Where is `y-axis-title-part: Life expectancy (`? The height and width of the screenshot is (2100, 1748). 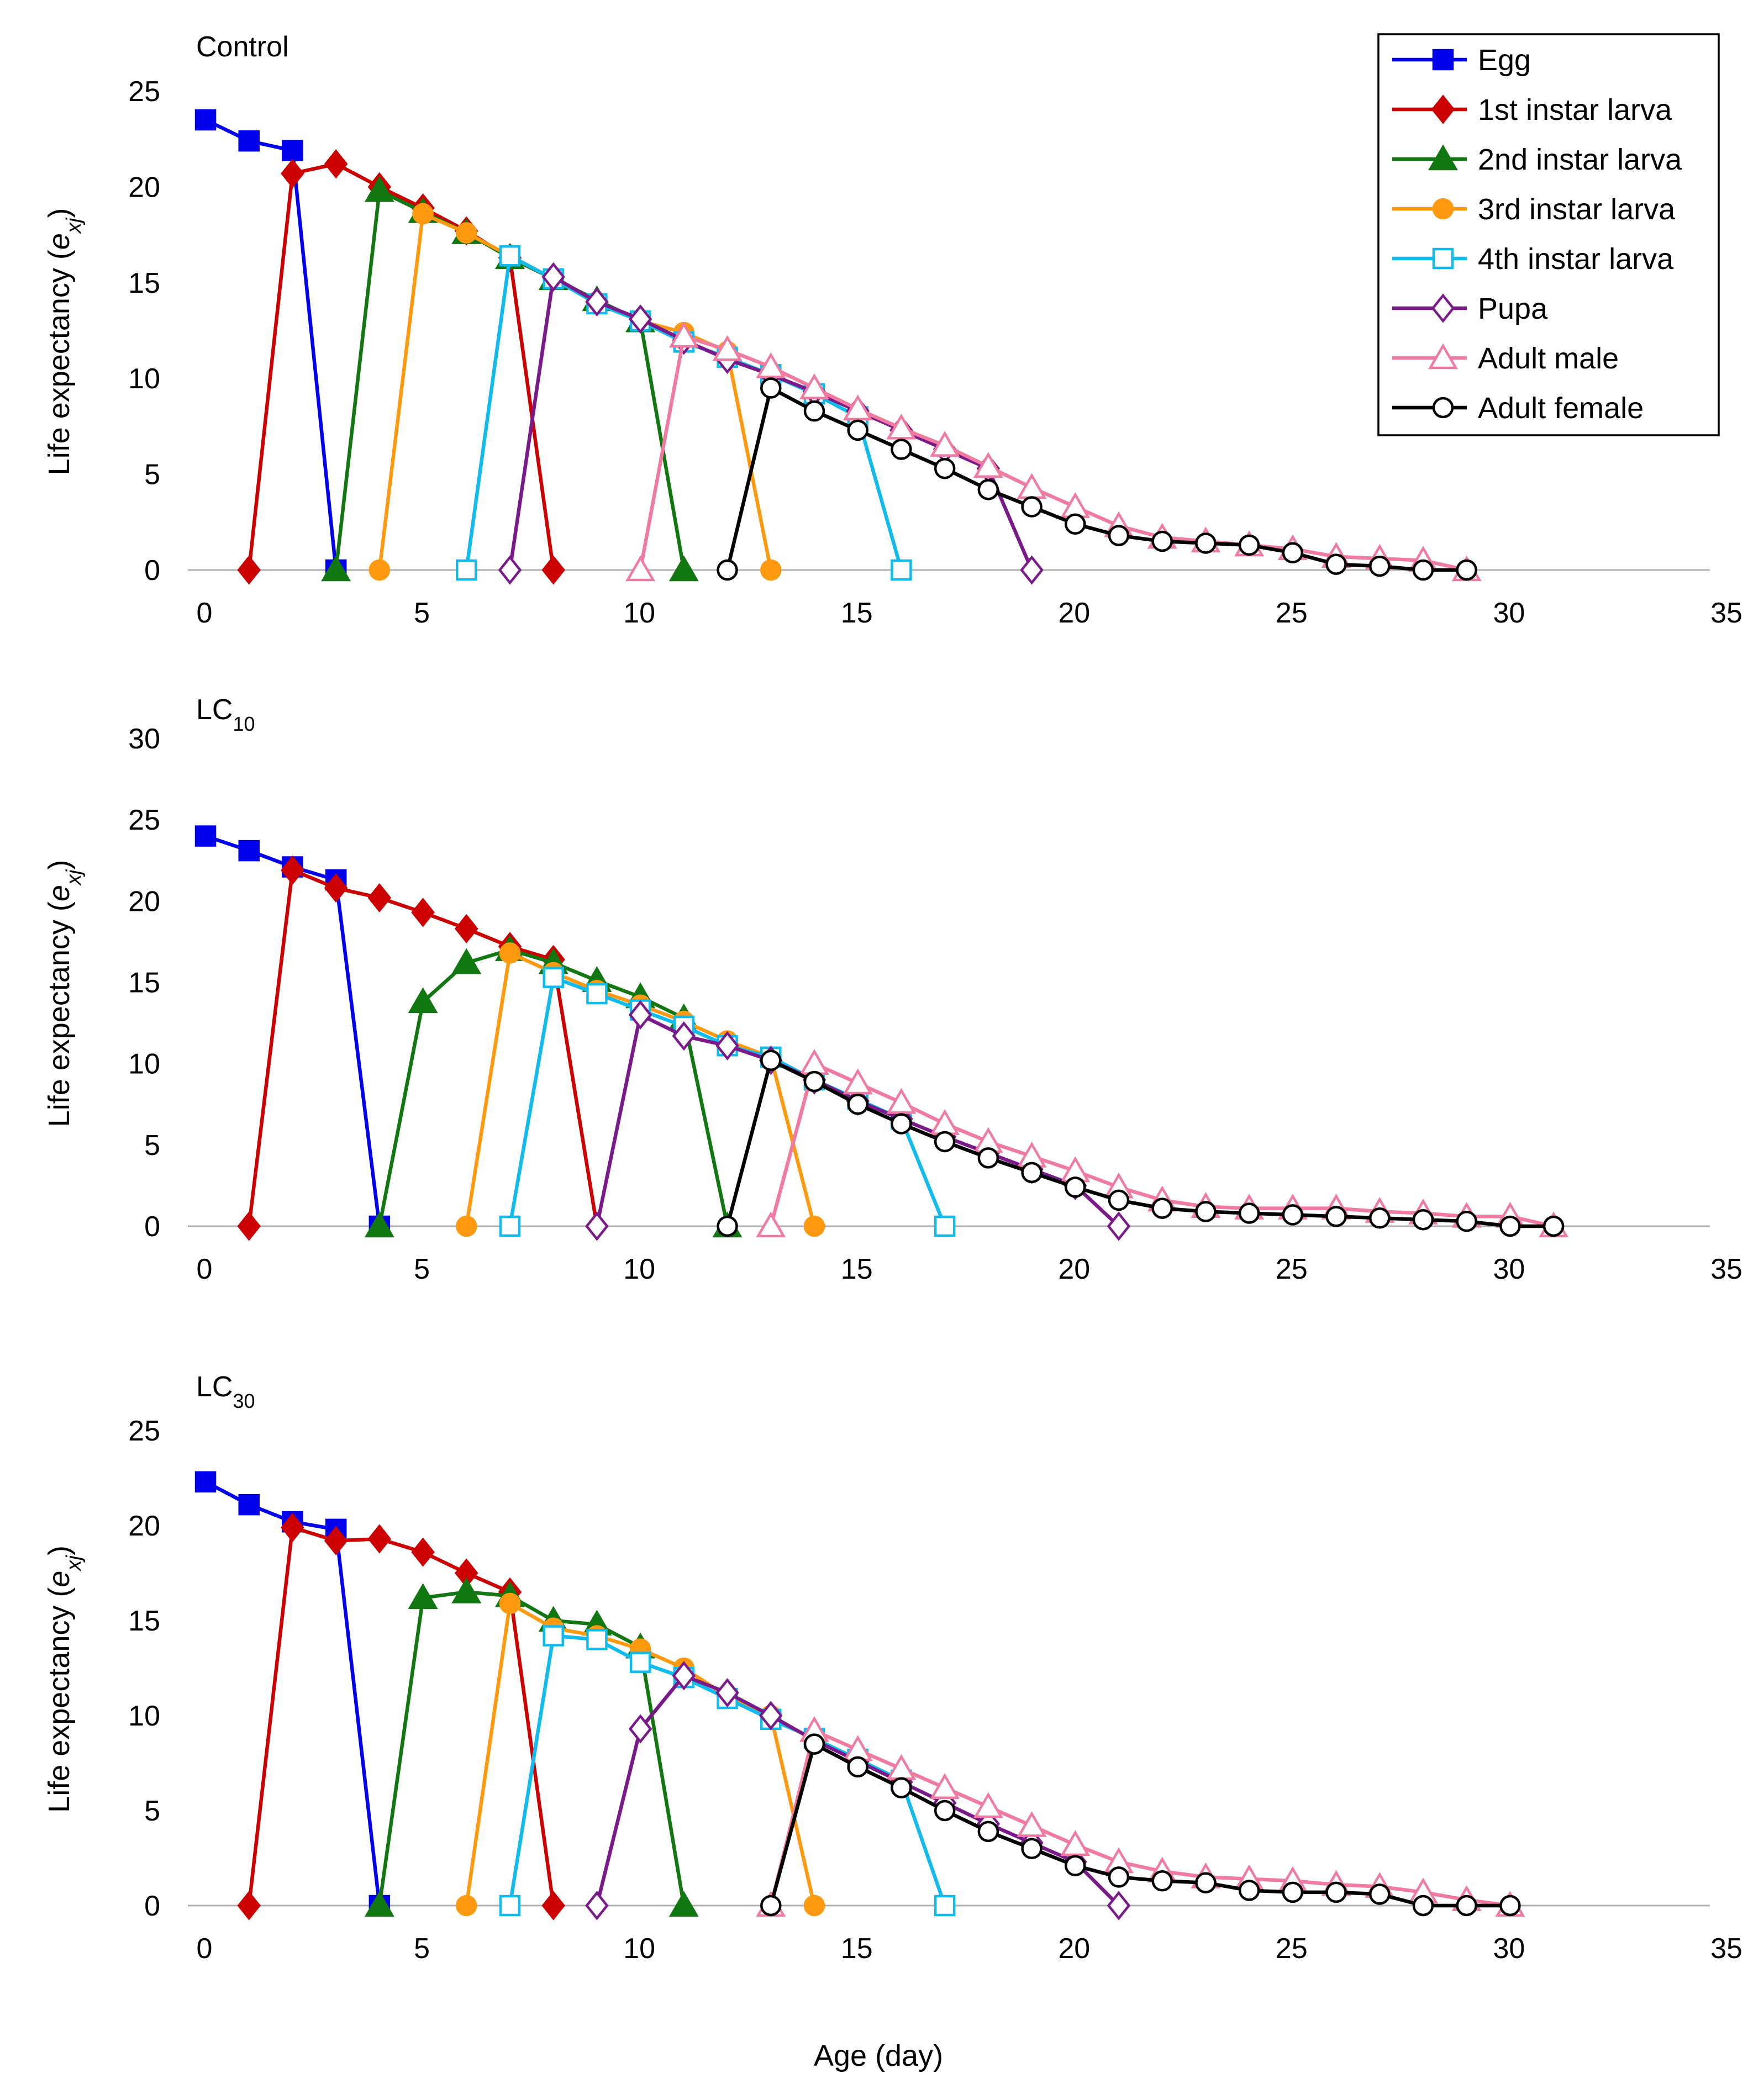 y-axis-title-part: Life expectancy ( is located at coordinates (60, 1014).